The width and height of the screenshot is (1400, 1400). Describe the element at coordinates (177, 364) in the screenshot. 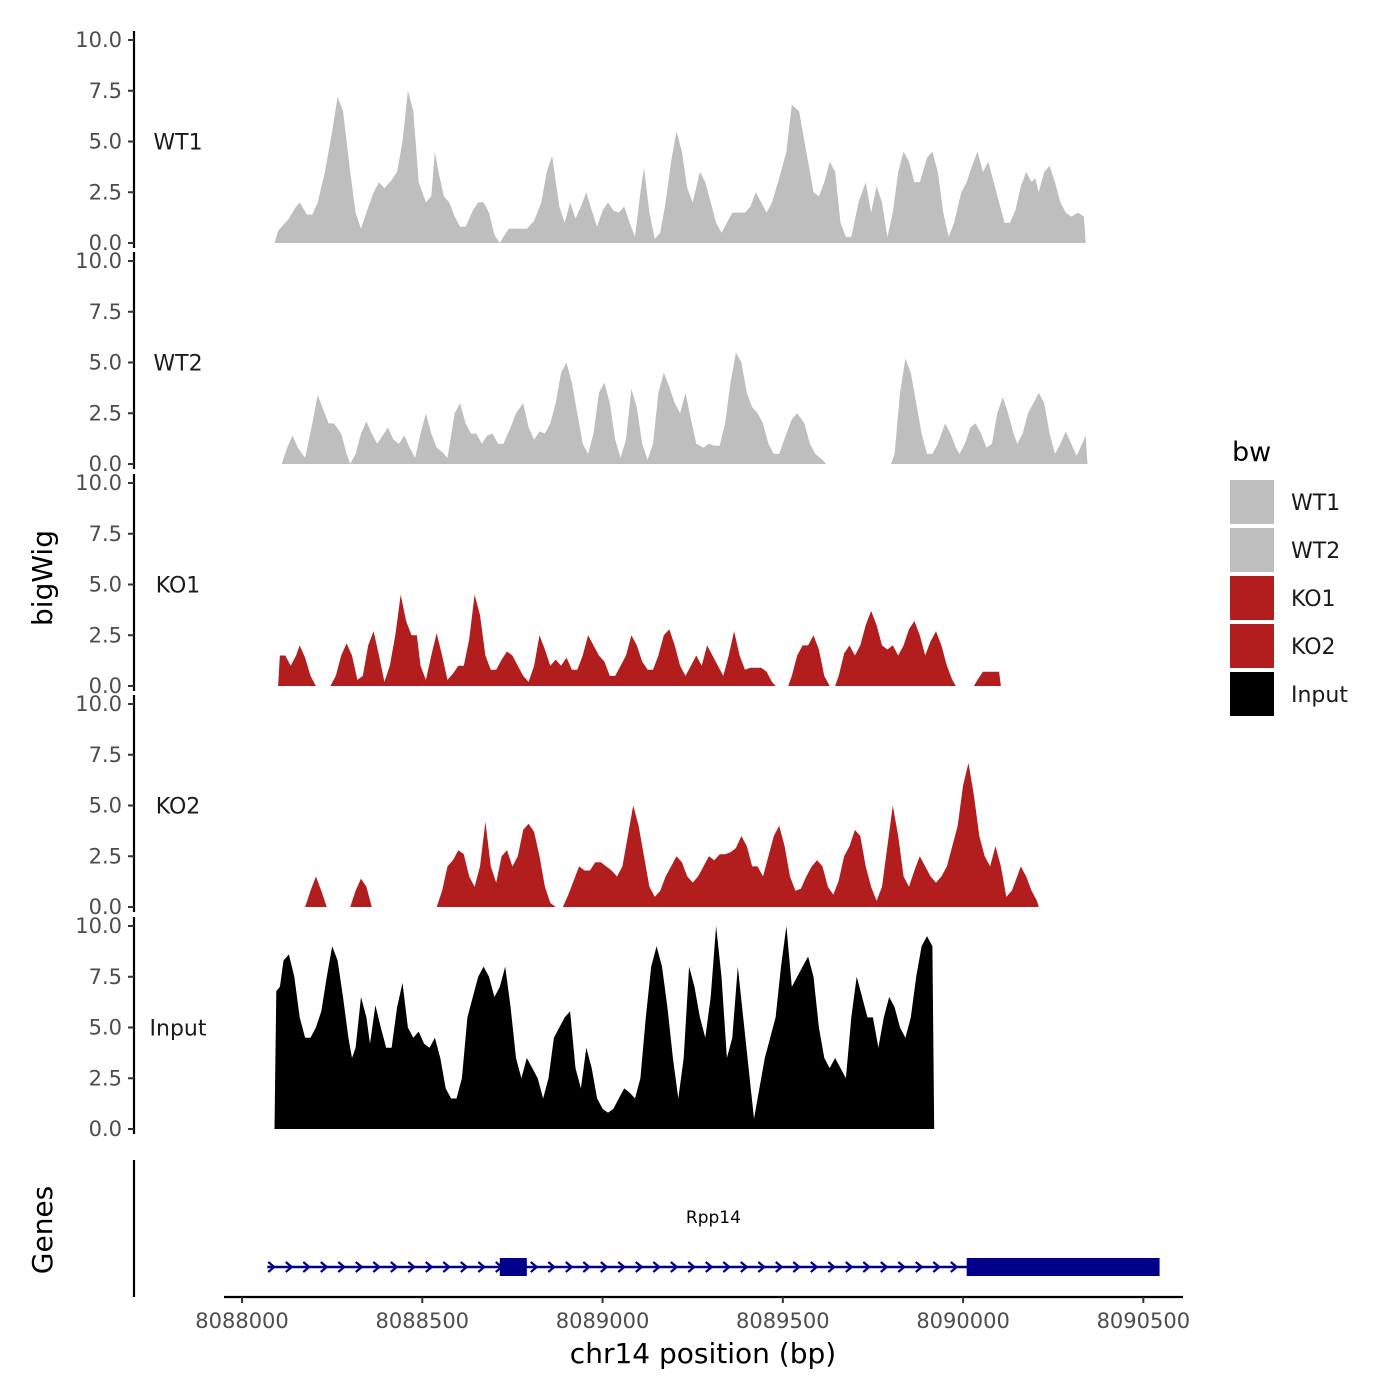

I see `track-label-wt2: WT2` at that location.